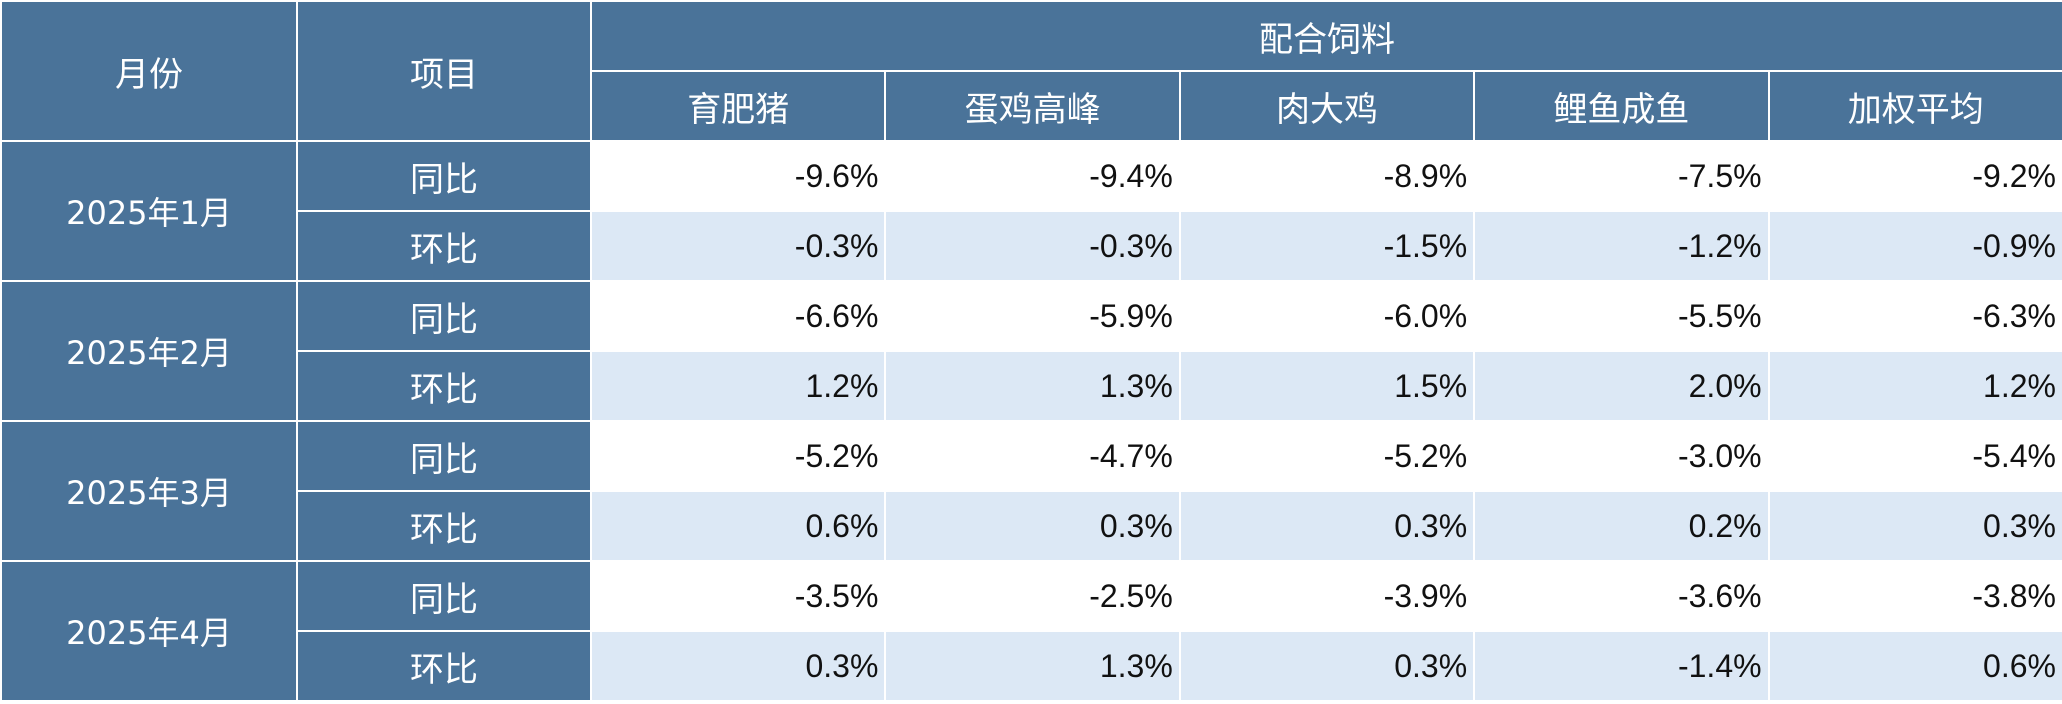 The width and height of the screenshot is (2062, 704). What do you see at coordinates (1621, 456) in the screenshot?
I see `value-cell: -3.0%` at bounding box center [1621, 456].